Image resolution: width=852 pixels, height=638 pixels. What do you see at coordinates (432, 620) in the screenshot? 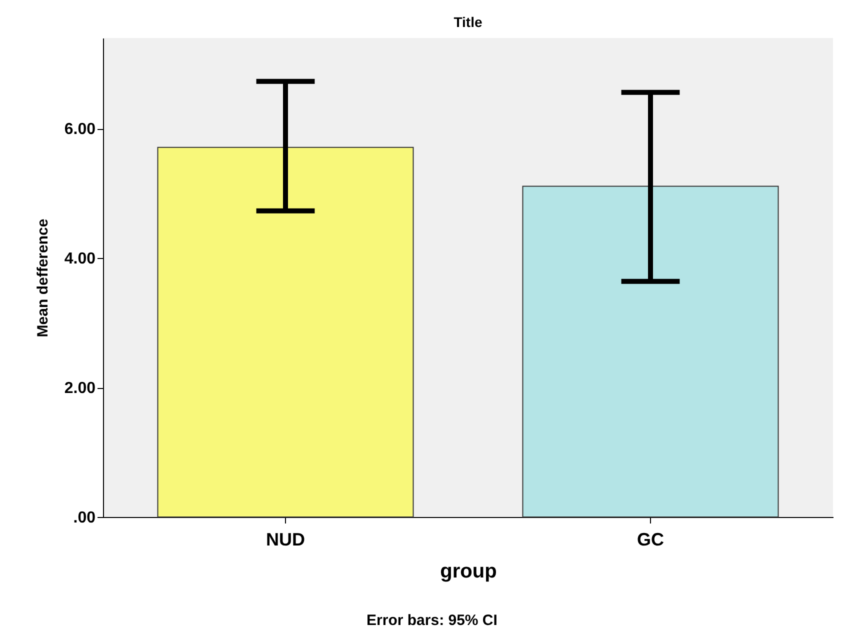
I see `text: Error bars: 95% CI` at bounding box center [432, 620].